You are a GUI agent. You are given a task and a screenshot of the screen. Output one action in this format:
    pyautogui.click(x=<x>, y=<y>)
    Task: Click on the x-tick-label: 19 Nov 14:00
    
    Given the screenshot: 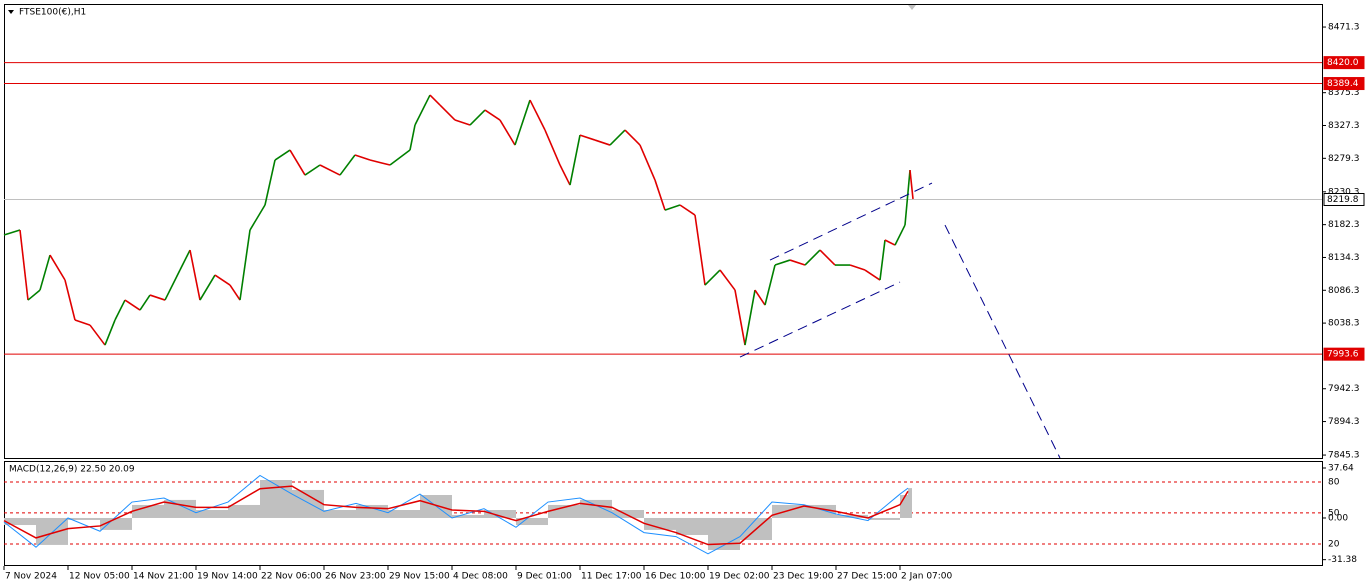 What is the action you would take?
    pyautogui.click(x=227, y=577)
    